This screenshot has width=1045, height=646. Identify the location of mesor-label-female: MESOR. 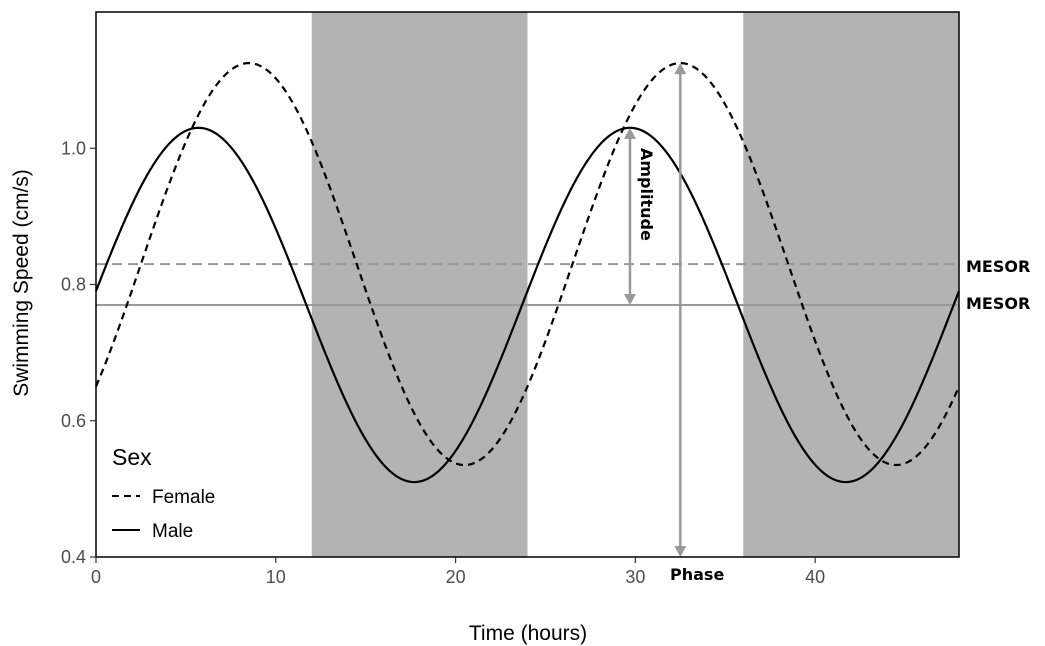
(998, 266).